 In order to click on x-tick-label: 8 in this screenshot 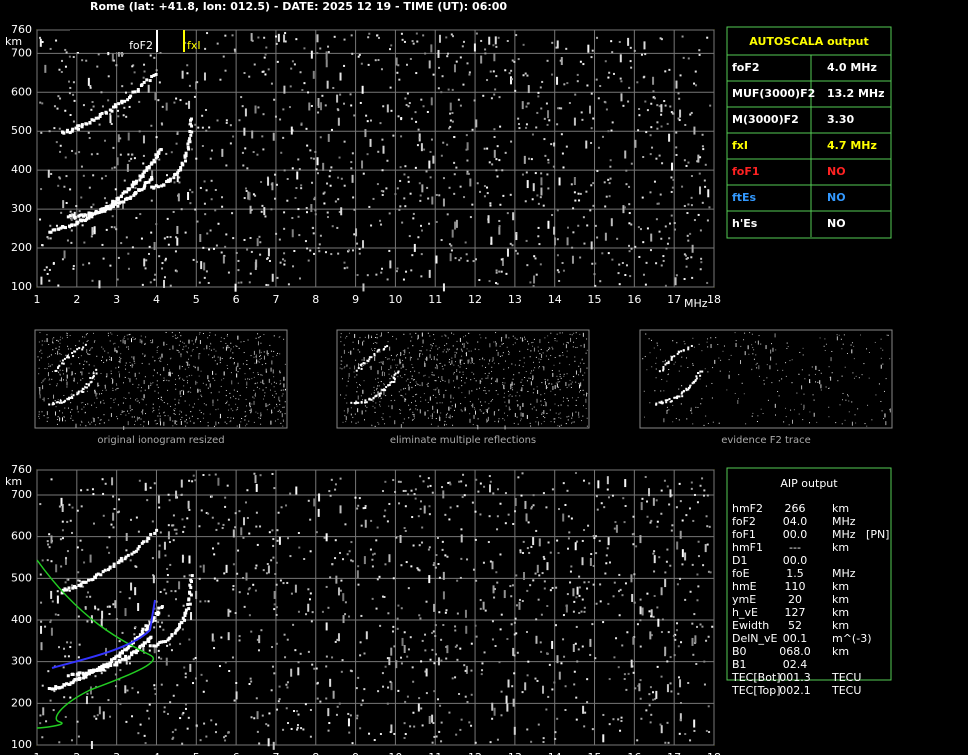, I will do `click(315, 753)`.